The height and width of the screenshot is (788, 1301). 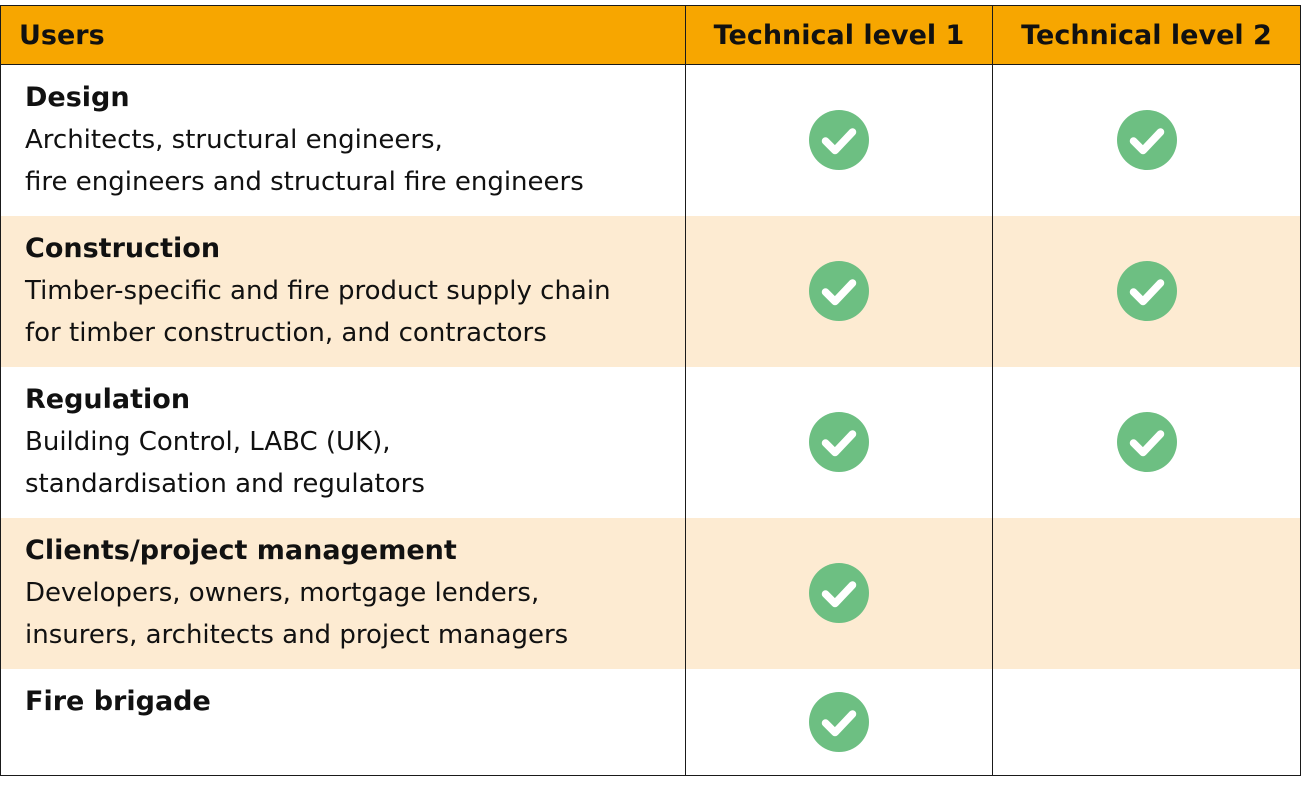 What do you see at coordinates (77, 97) in the screenshot?
I see `user-group-name: Design` at bounding box center [77, 97].